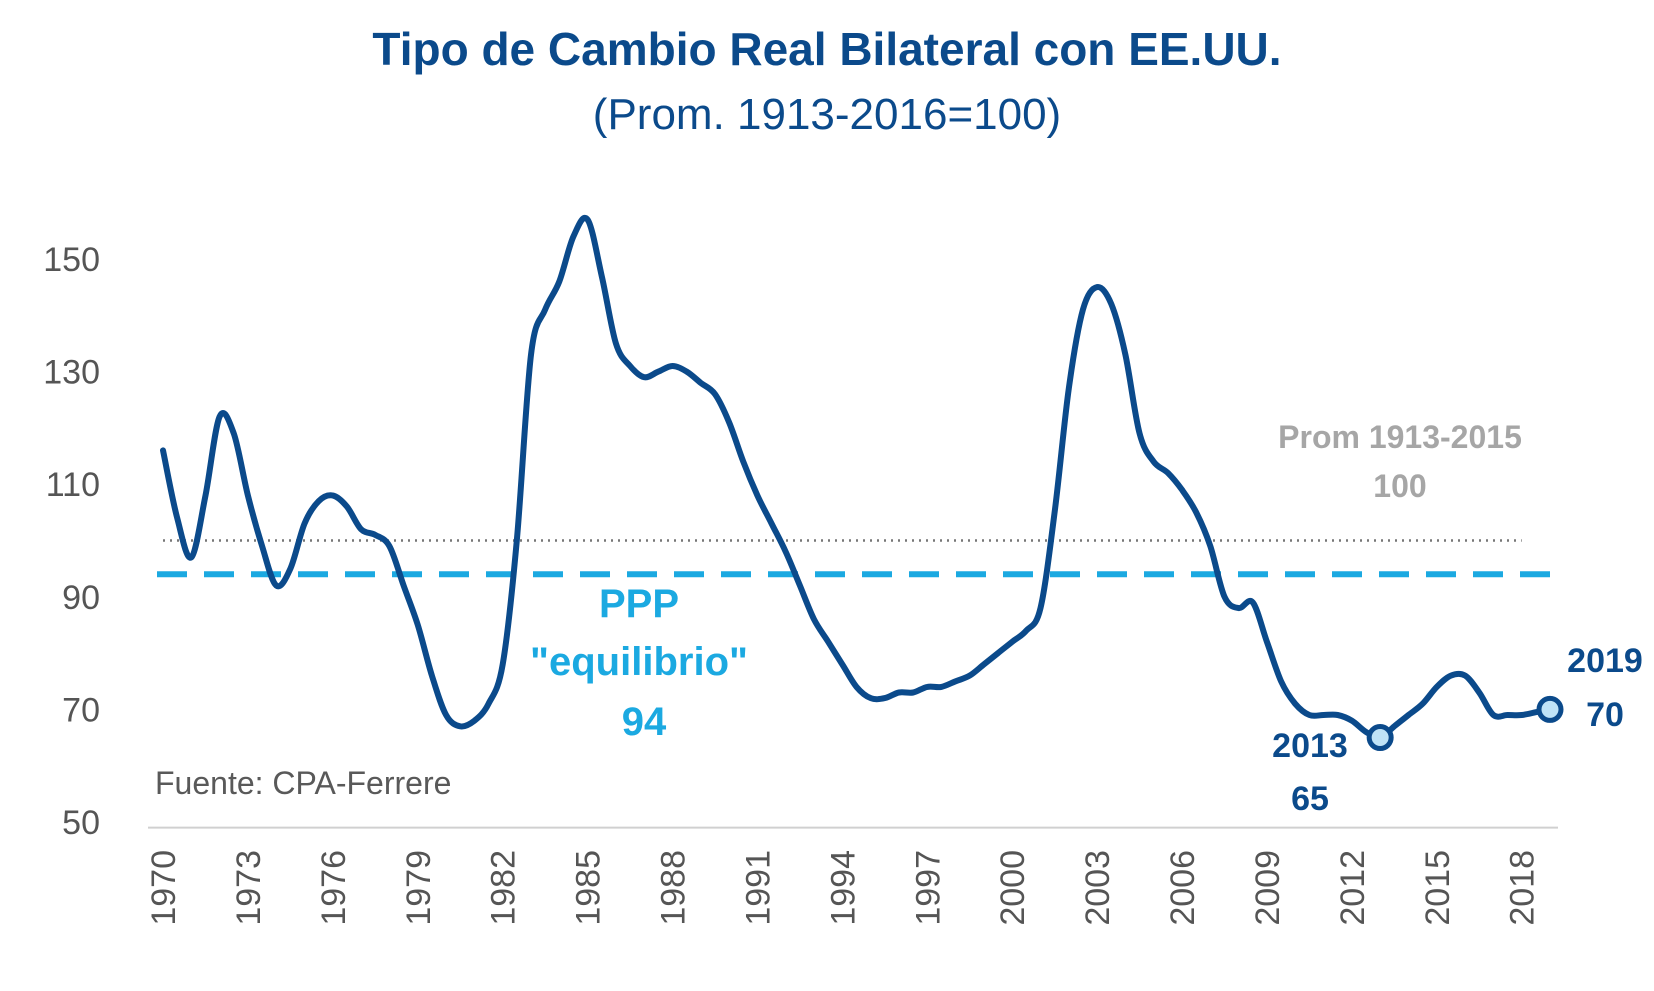  What do you see at coordinates (303, 783) in the screenshot?
I see `source-label: Fuente: CPA-Ferrere` at bounding box center [303, 783].